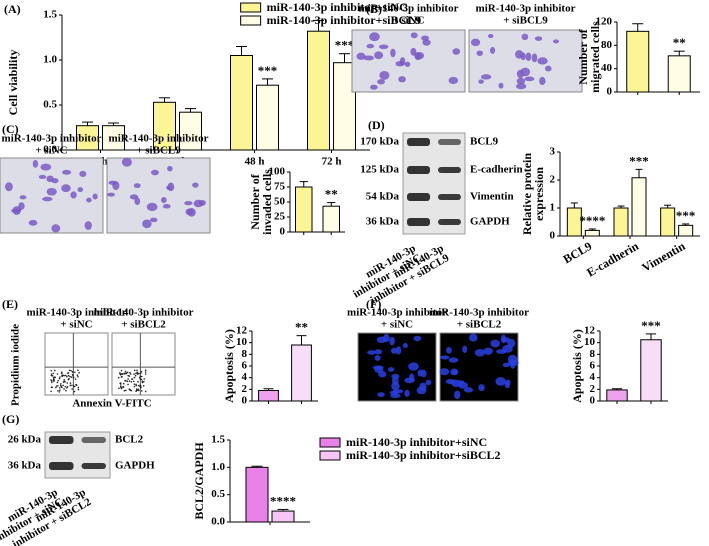  Describe the element at coordinates (143, 325) in the screenshot. I see `image-label: + siBCL2` at that location.